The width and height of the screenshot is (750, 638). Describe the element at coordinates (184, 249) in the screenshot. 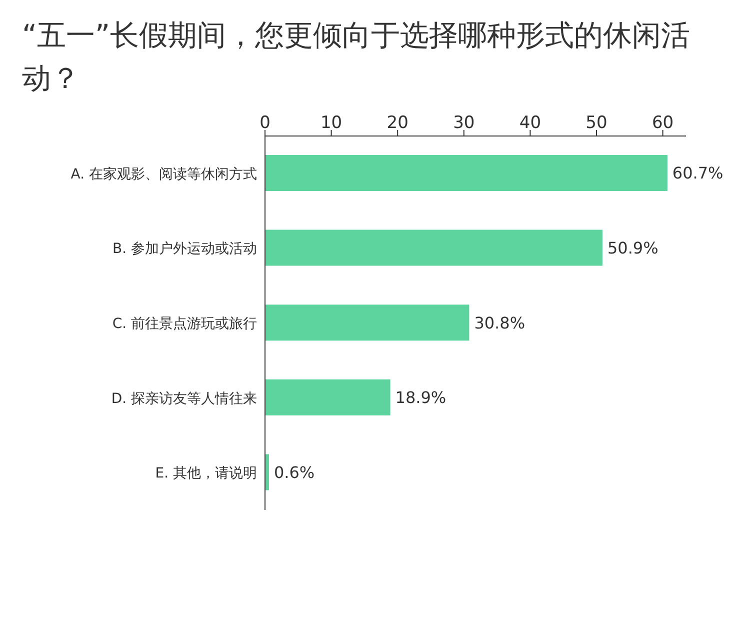

I see `y-tick-label: B. 参加户外运动或活动` at that location.